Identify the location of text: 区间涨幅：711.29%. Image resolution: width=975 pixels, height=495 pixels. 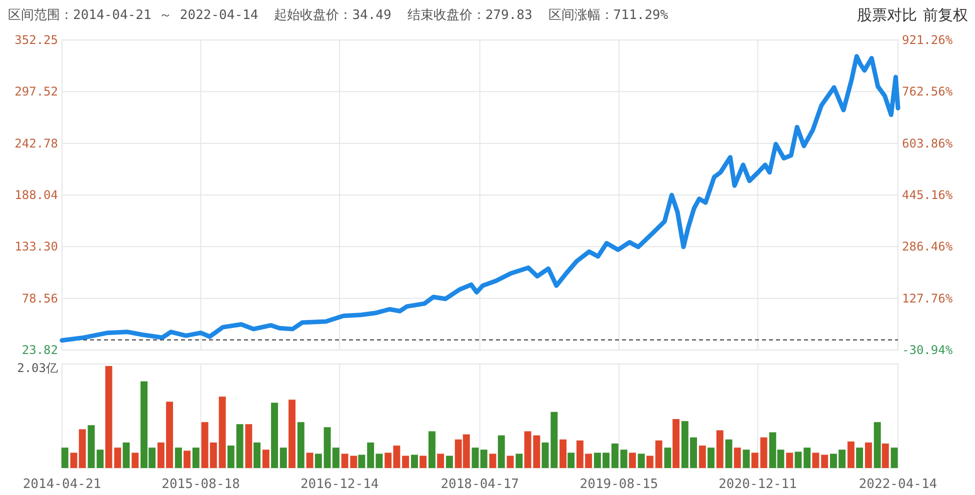
(608, 15).